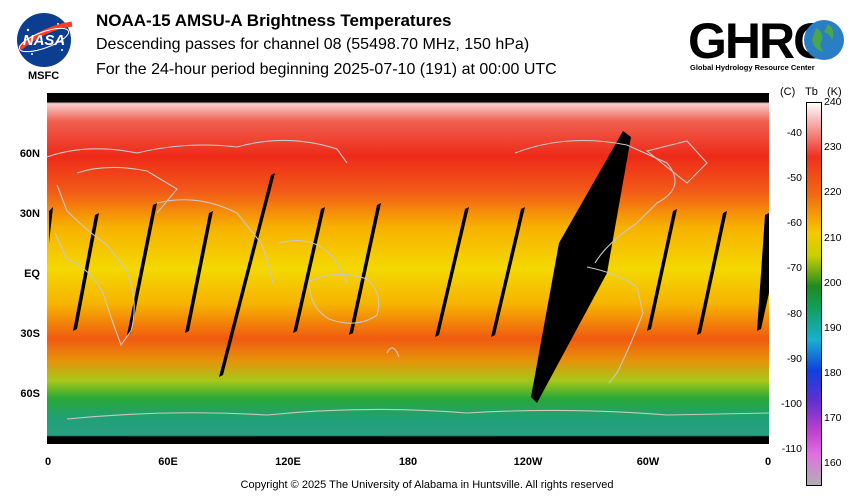 This screenshot has width=854, height=502. I want to click on lon-label-60w: 60W, so click(648, 462).